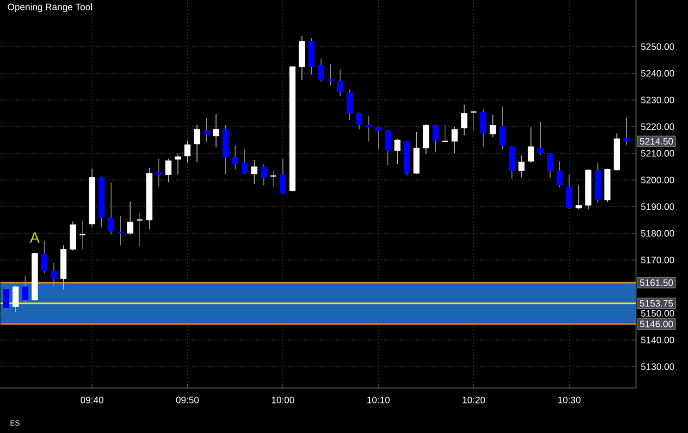  Describe the element at coordinates (657, 100) in the screenshot. I see `y-tick-label: 5230.00` at that location.